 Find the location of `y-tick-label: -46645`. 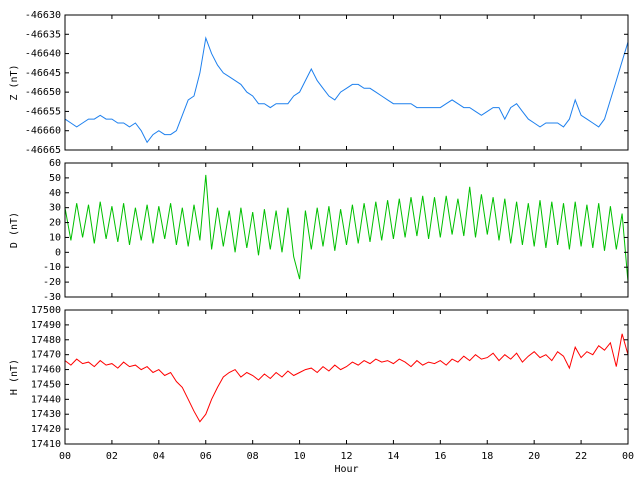

y-tick-label: -46645 is located at coordinates (43, 73).